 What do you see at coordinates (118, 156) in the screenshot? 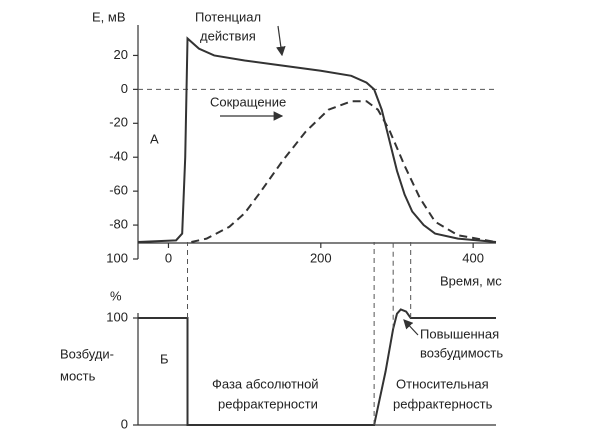
I see `y-tick-label: -40` at bounding box center [118, 156].